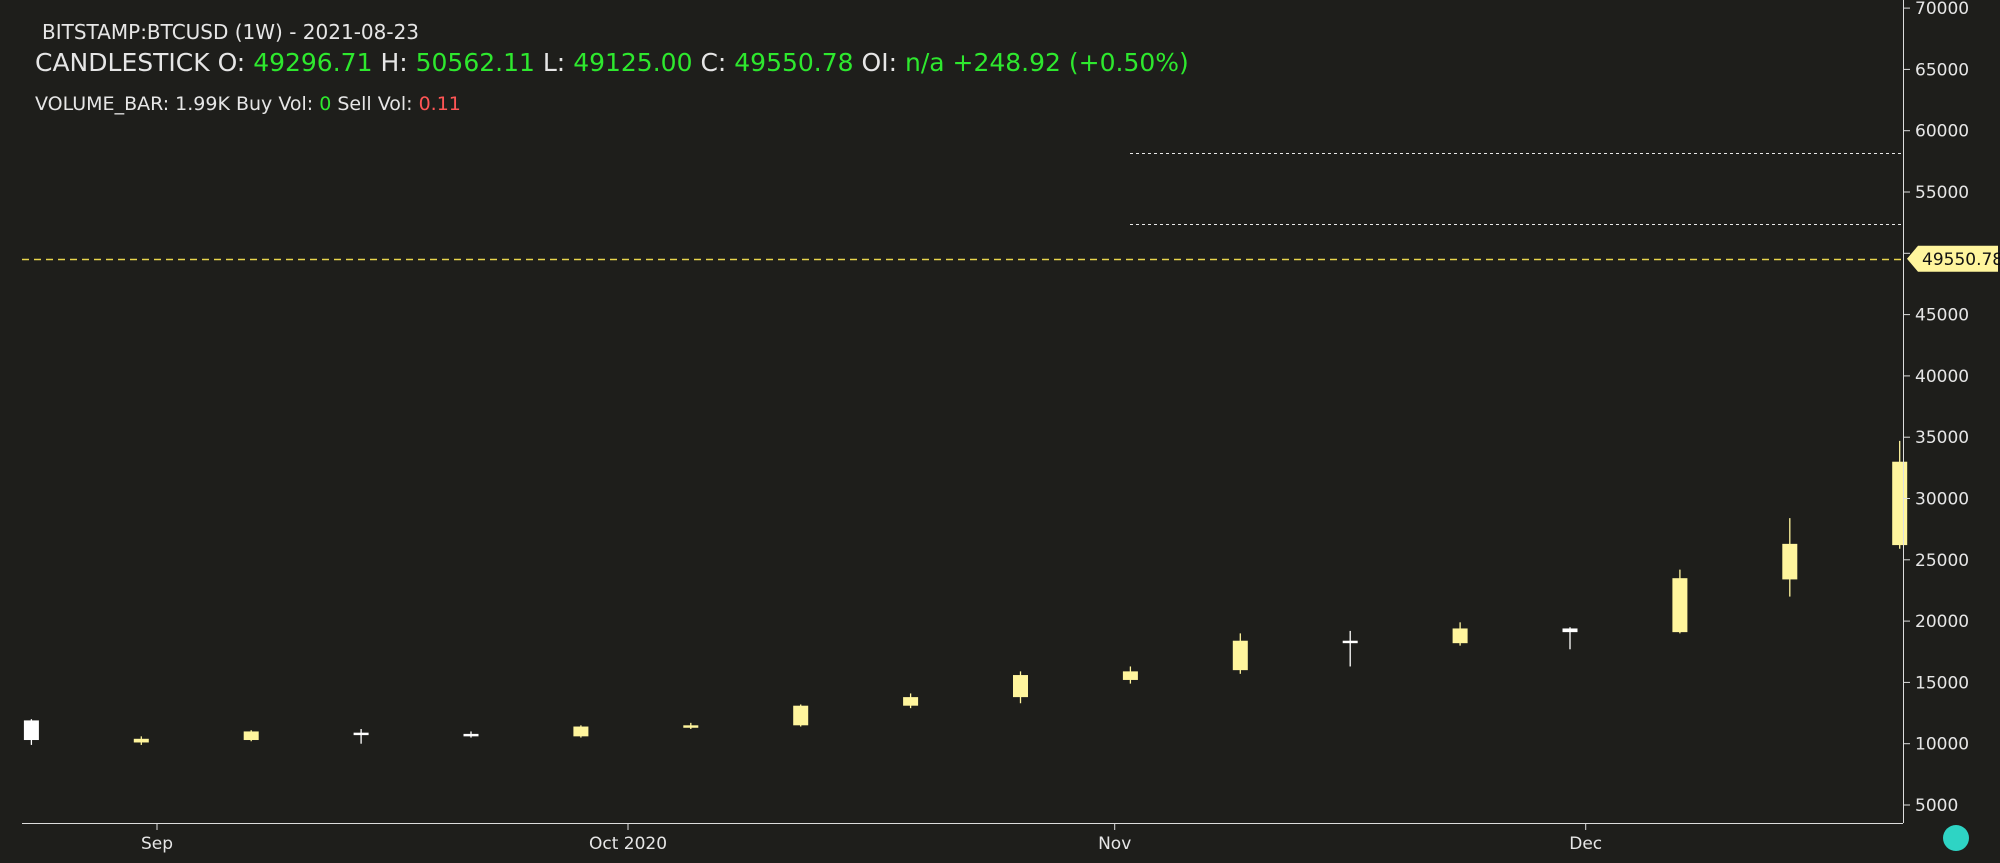  I want to click on y-tick-label: 40000, so click(1942, 377).